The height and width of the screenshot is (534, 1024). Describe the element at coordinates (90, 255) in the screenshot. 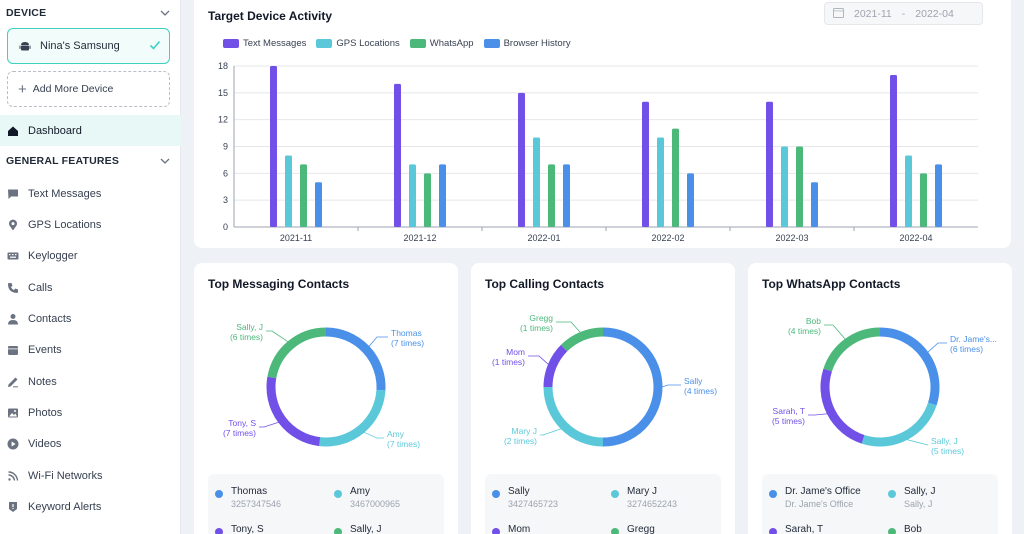

I see `sidebar-item-keylogger: Keylogger` at that location.